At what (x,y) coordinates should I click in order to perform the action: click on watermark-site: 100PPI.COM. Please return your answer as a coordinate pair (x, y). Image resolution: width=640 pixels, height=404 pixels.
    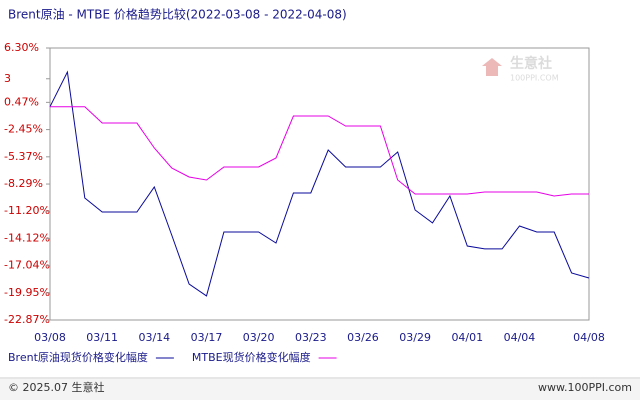
    Looking at the image, I should click on (534, 78).